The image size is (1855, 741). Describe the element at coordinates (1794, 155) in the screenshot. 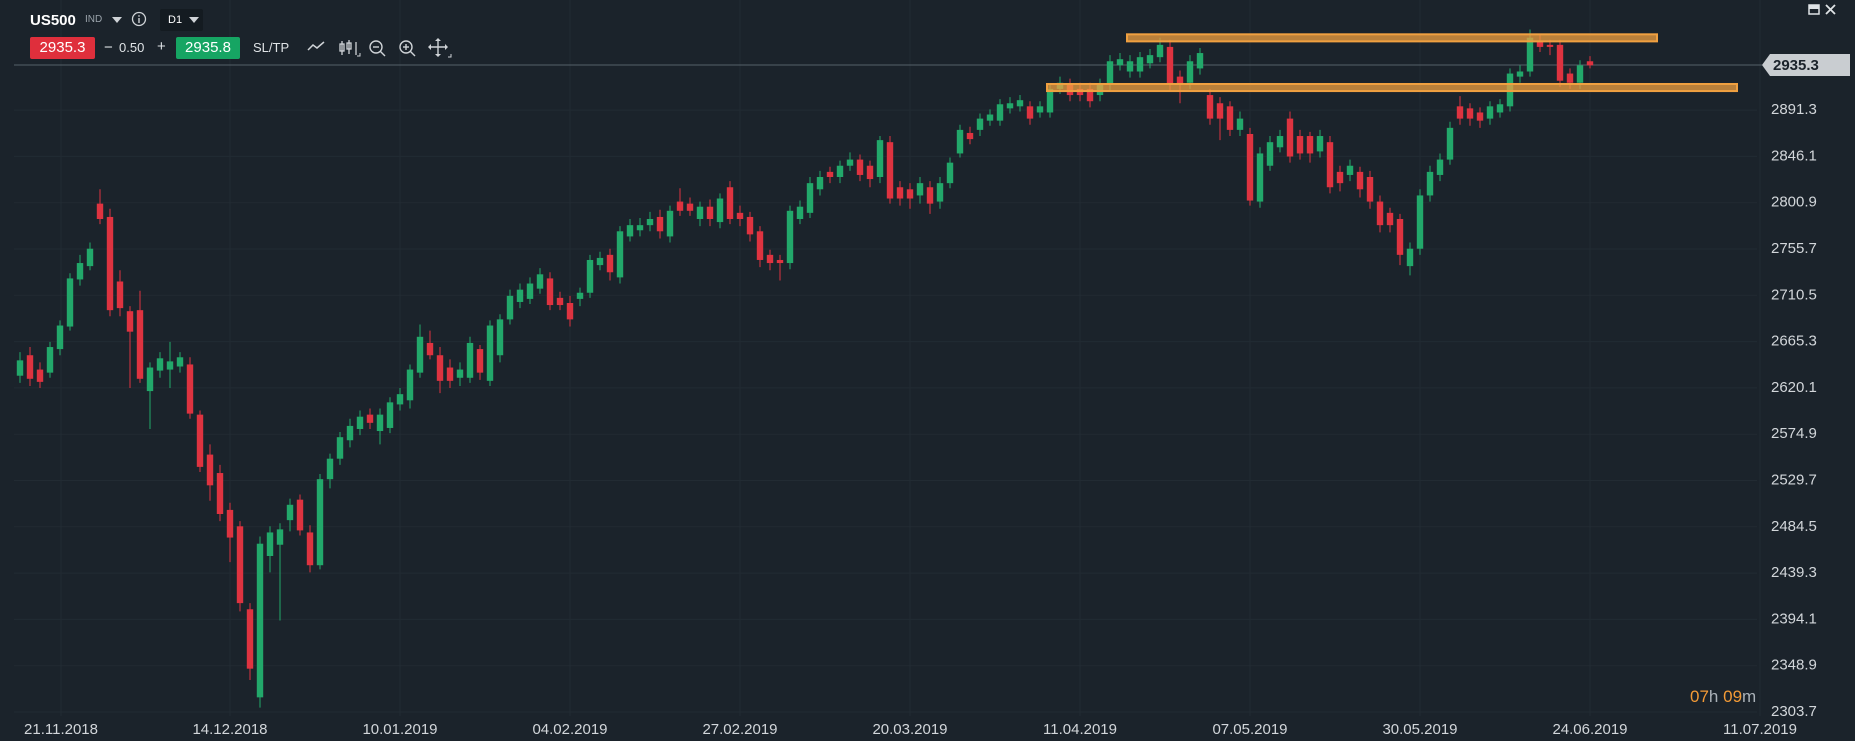

I see `y-tick-label: 2846.1` at that location.